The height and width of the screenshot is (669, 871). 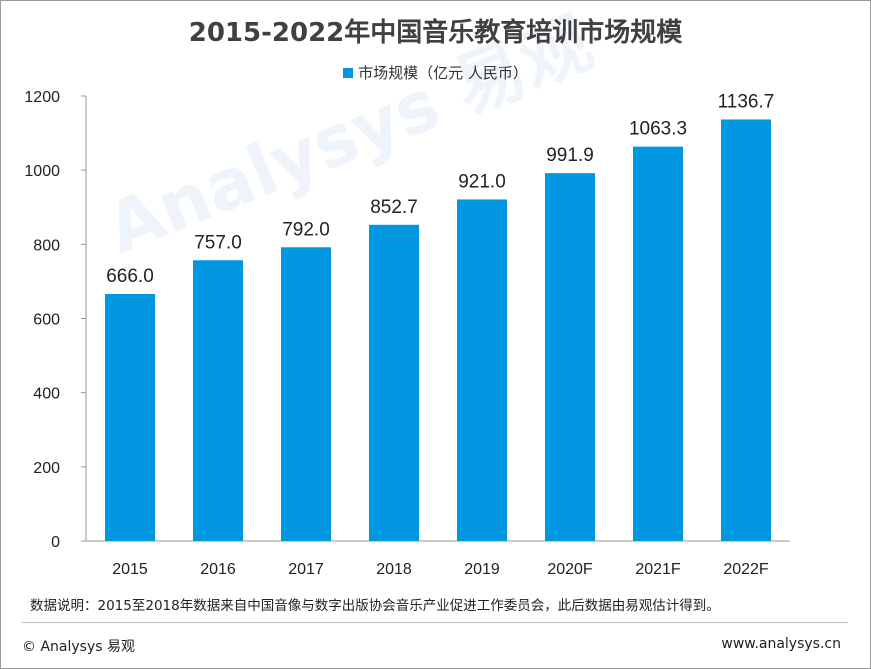 What do you see at coordinates (348, 72) in the screenshot?
I see `legend-swatch` at bounding box center [348, 72].